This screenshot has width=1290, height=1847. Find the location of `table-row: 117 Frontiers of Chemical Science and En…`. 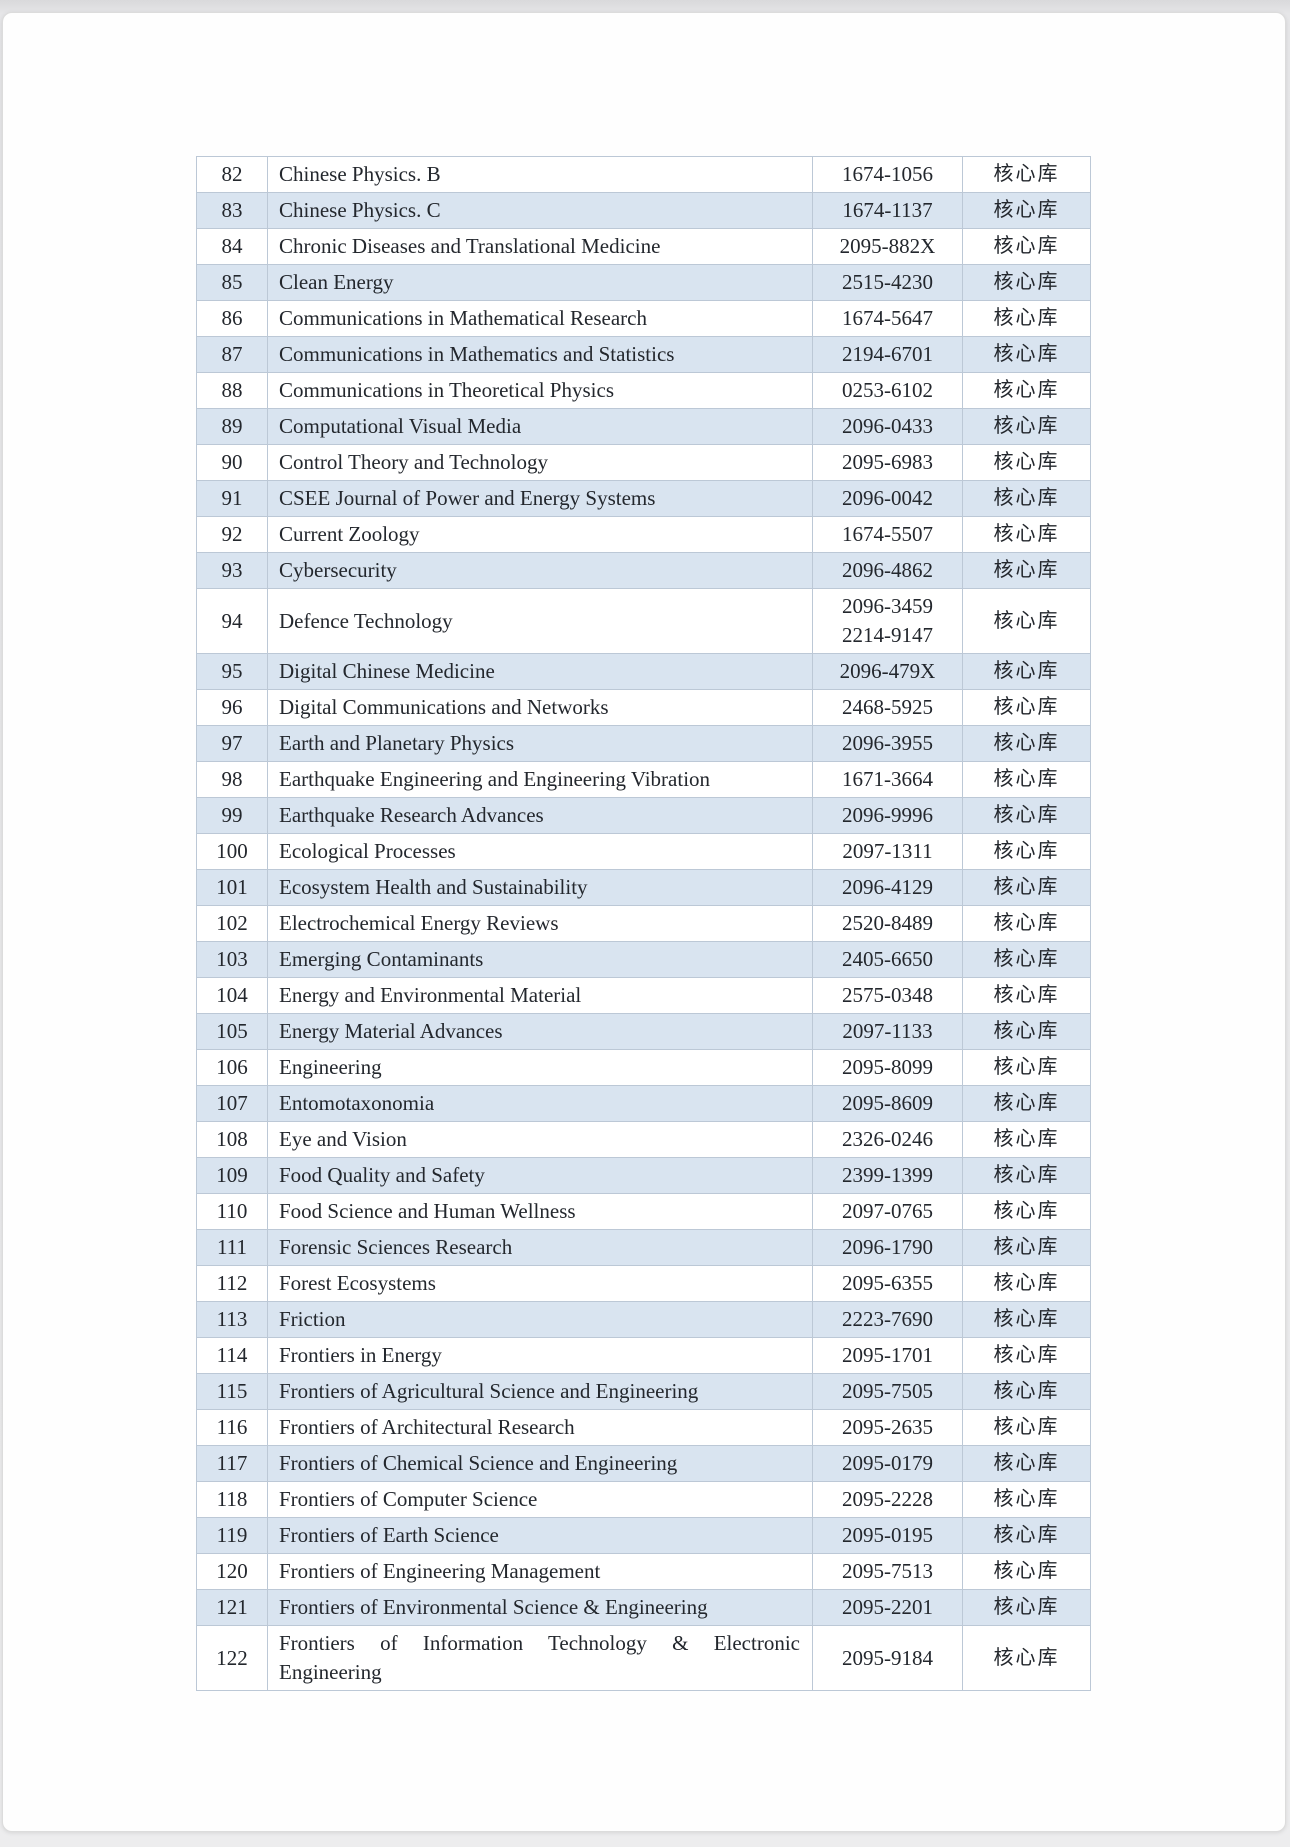

table-row: 117 Frontiers of Chemical Science and En… is located at coordinates (643, 1463).